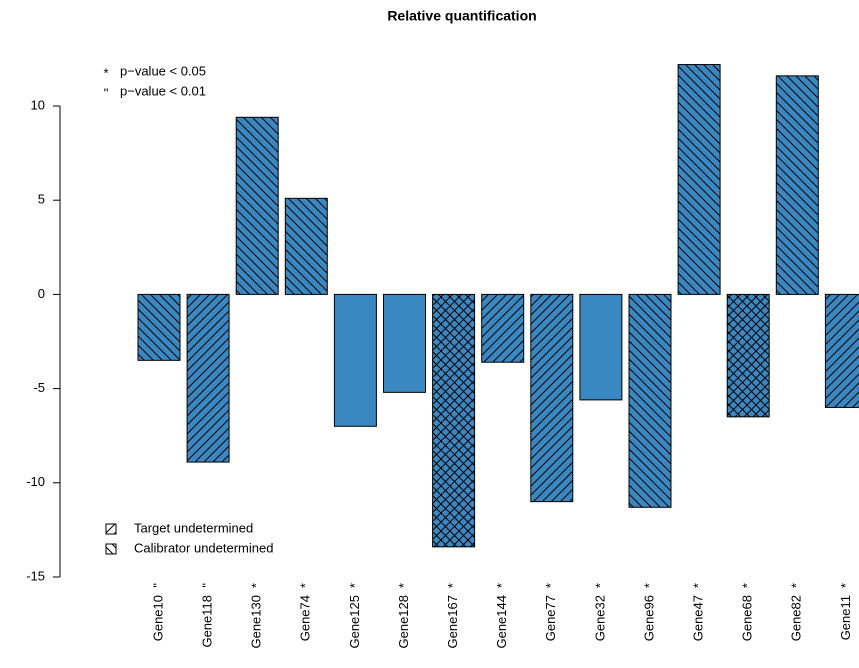 The image size is (859, 668). I want to click on y-tick-label: 10, so click(38, 104).